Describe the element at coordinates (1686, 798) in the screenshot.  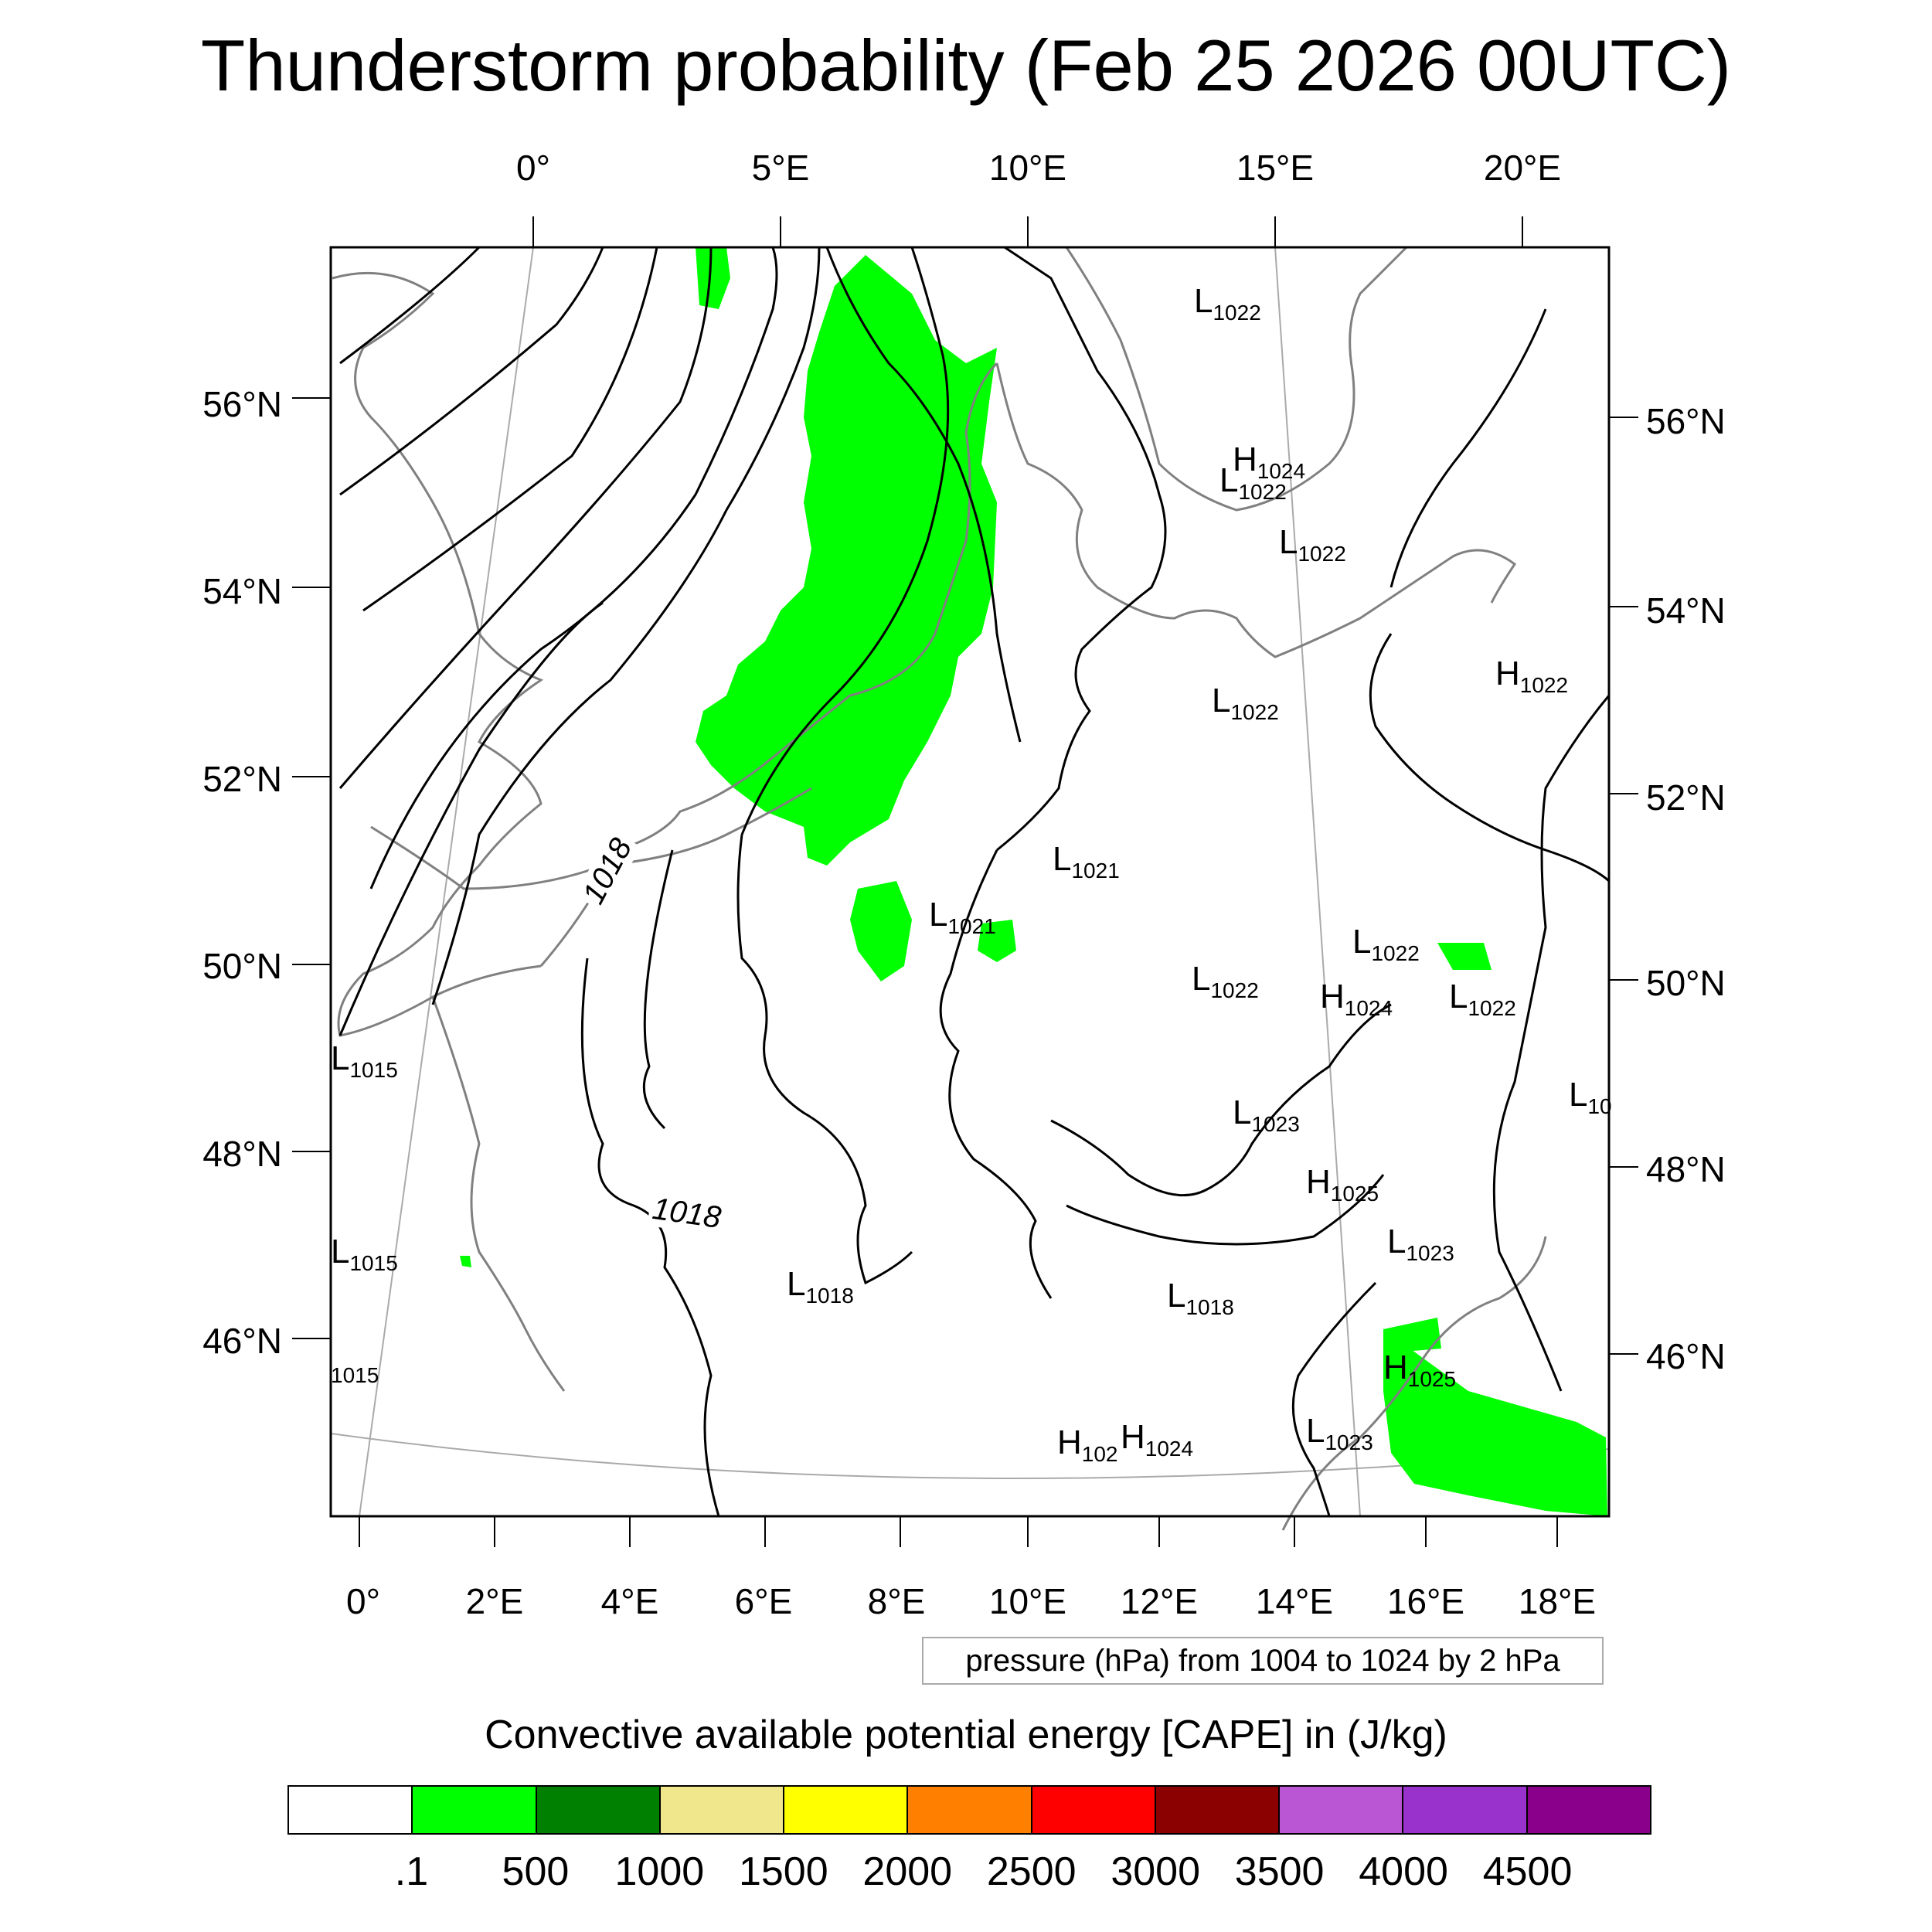
I see `right-lat-label: 52°N` at that location.